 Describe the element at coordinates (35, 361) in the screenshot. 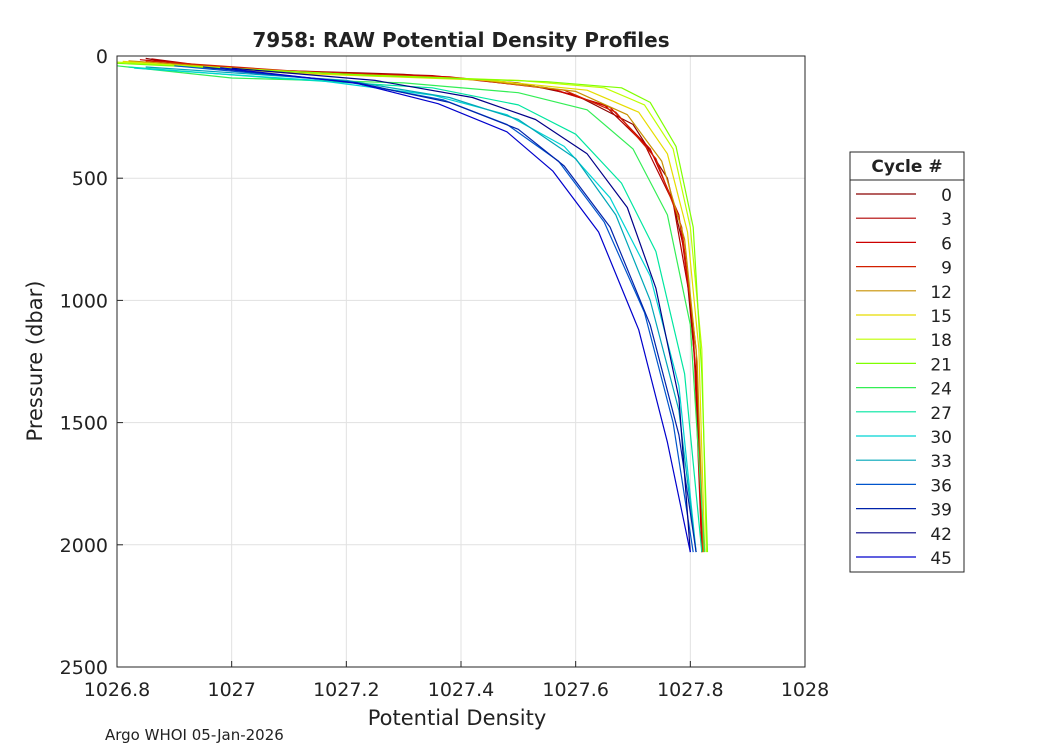

I see `y-axis-label: Pressure (dbar)` at that location.